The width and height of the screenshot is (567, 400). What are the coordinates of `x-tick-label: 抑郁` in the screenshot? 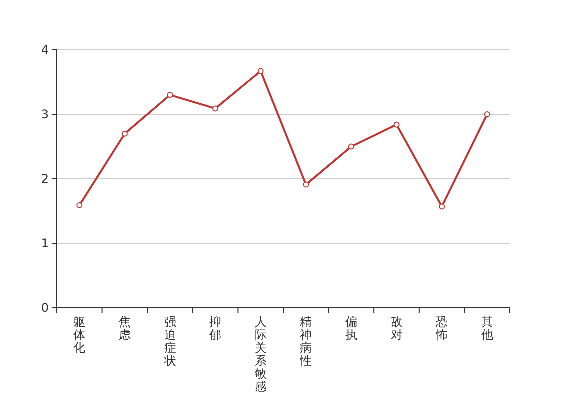 It's located at (216, 328).